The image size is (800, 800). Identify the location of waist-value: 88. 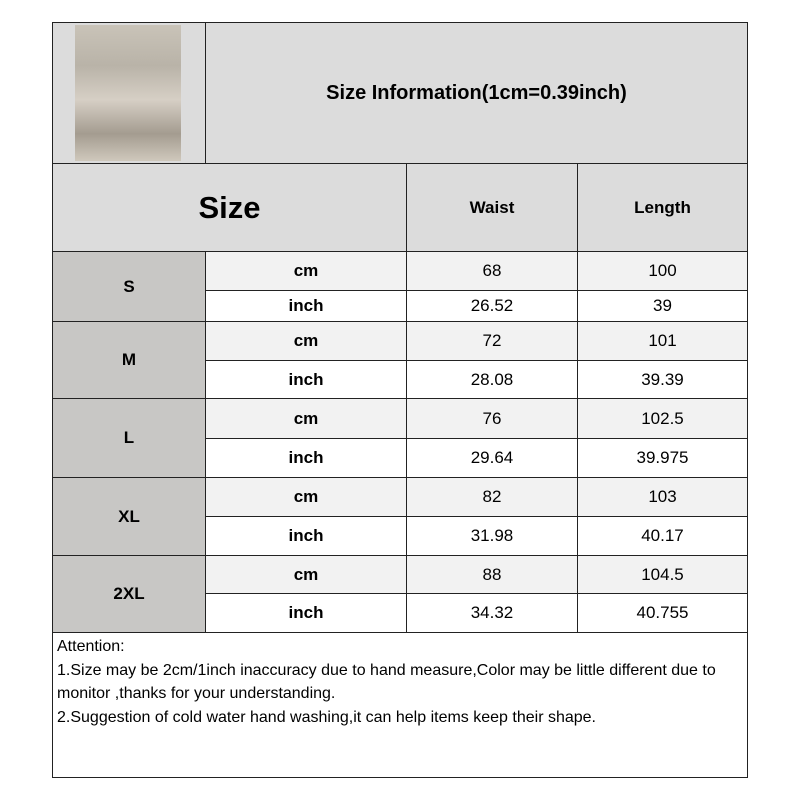
(492, 574).